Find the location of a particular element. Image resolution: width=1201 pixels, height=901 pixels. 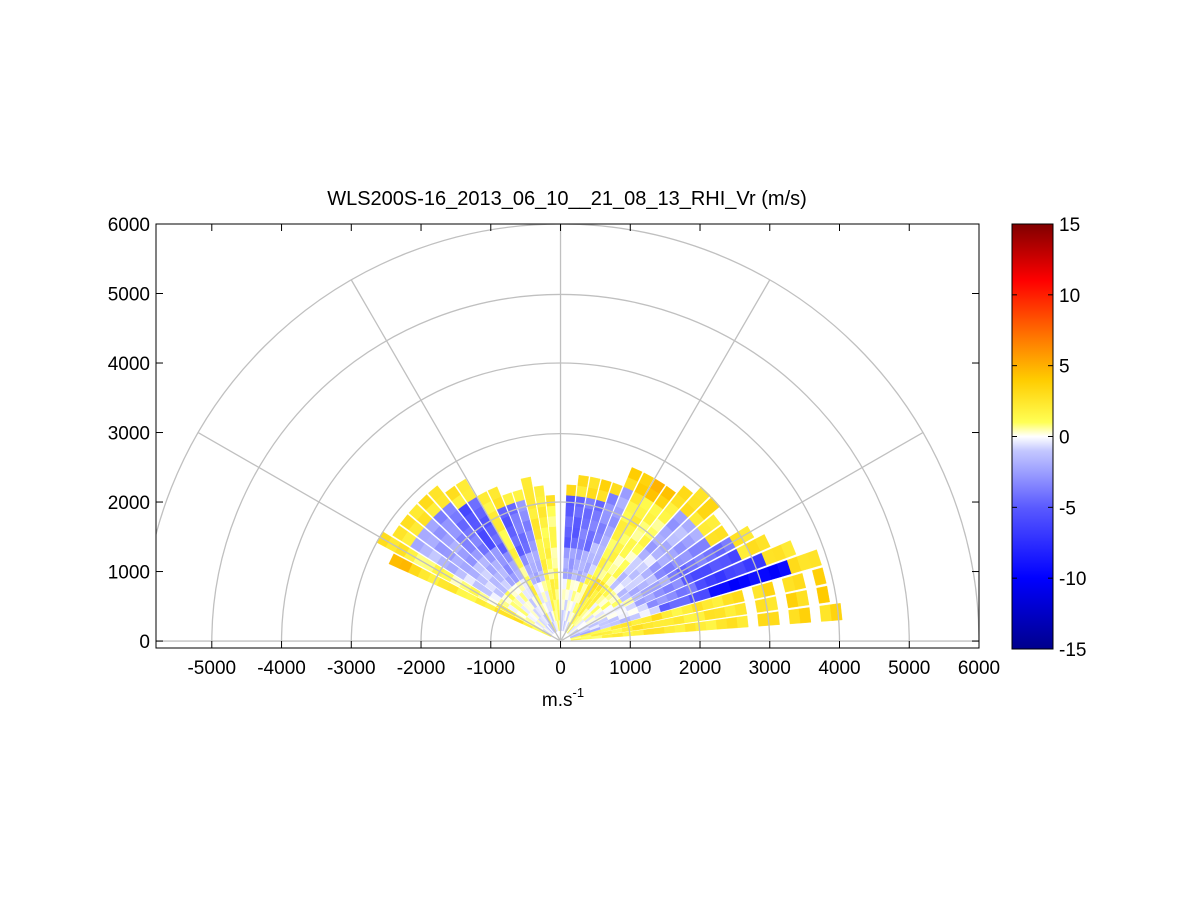

colorbar: 15 10 5 0 -5 -10 -15 is located at coordinates (1048, 438).